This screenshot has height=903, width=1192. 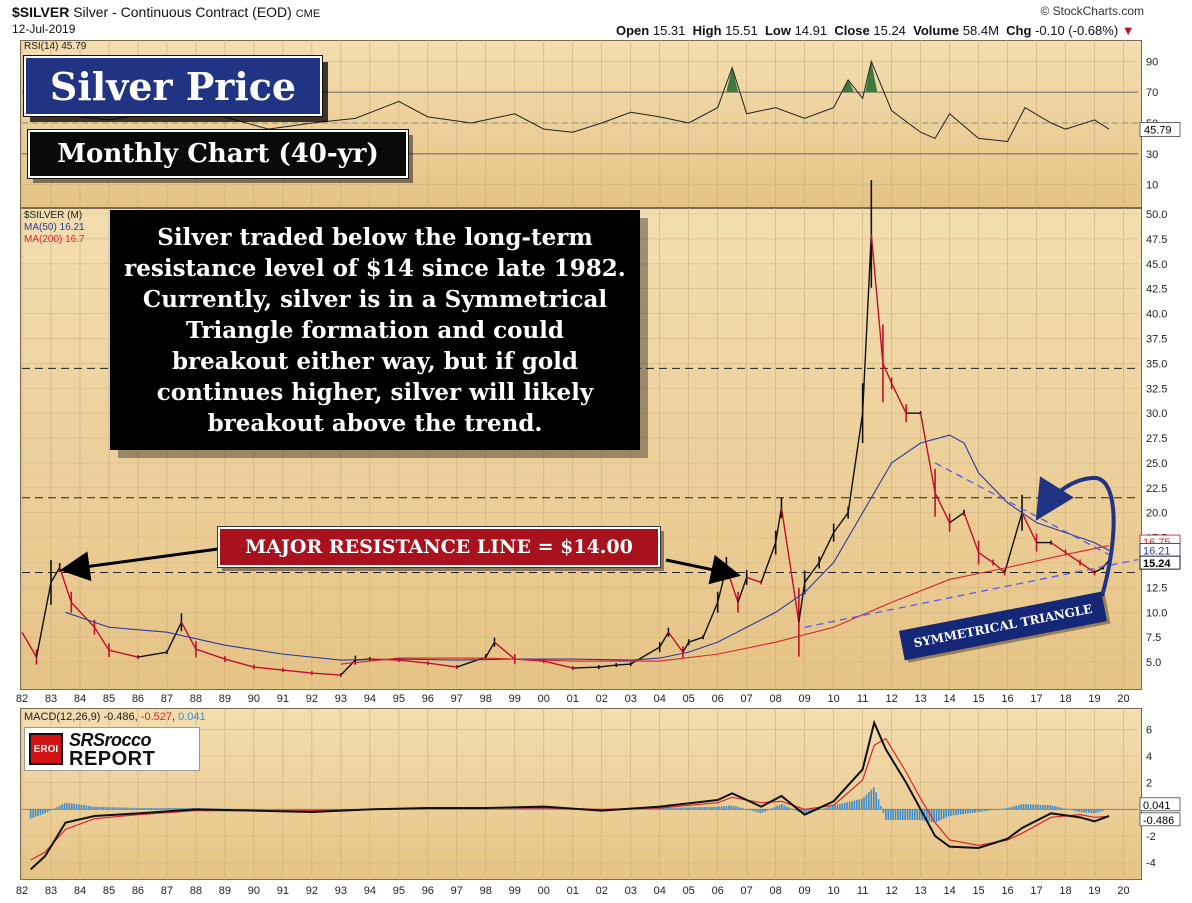 What do you see at coordinates (1160, 804) in the screenshot?
I see `macd-current-box` at bounding box center [1160, 804].